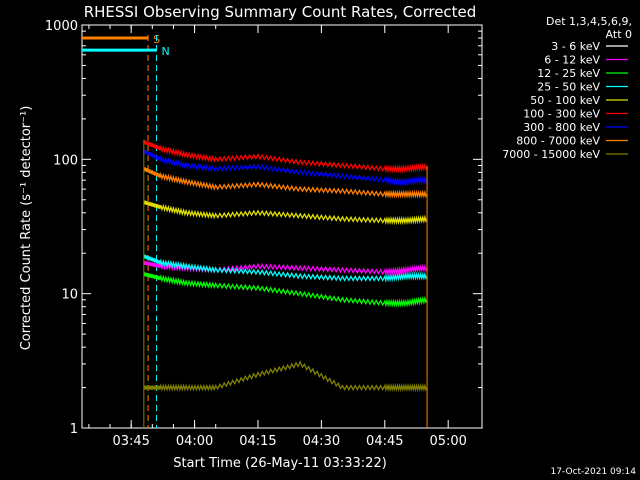 Image resolution: width=640 pixels, height=480 pixels. What do you see at coordinates (280, 463) in the screenshot?
I see `x-axis-label: Start Time (26-May-11 03:33:22)` at bounding box center [280, 463].